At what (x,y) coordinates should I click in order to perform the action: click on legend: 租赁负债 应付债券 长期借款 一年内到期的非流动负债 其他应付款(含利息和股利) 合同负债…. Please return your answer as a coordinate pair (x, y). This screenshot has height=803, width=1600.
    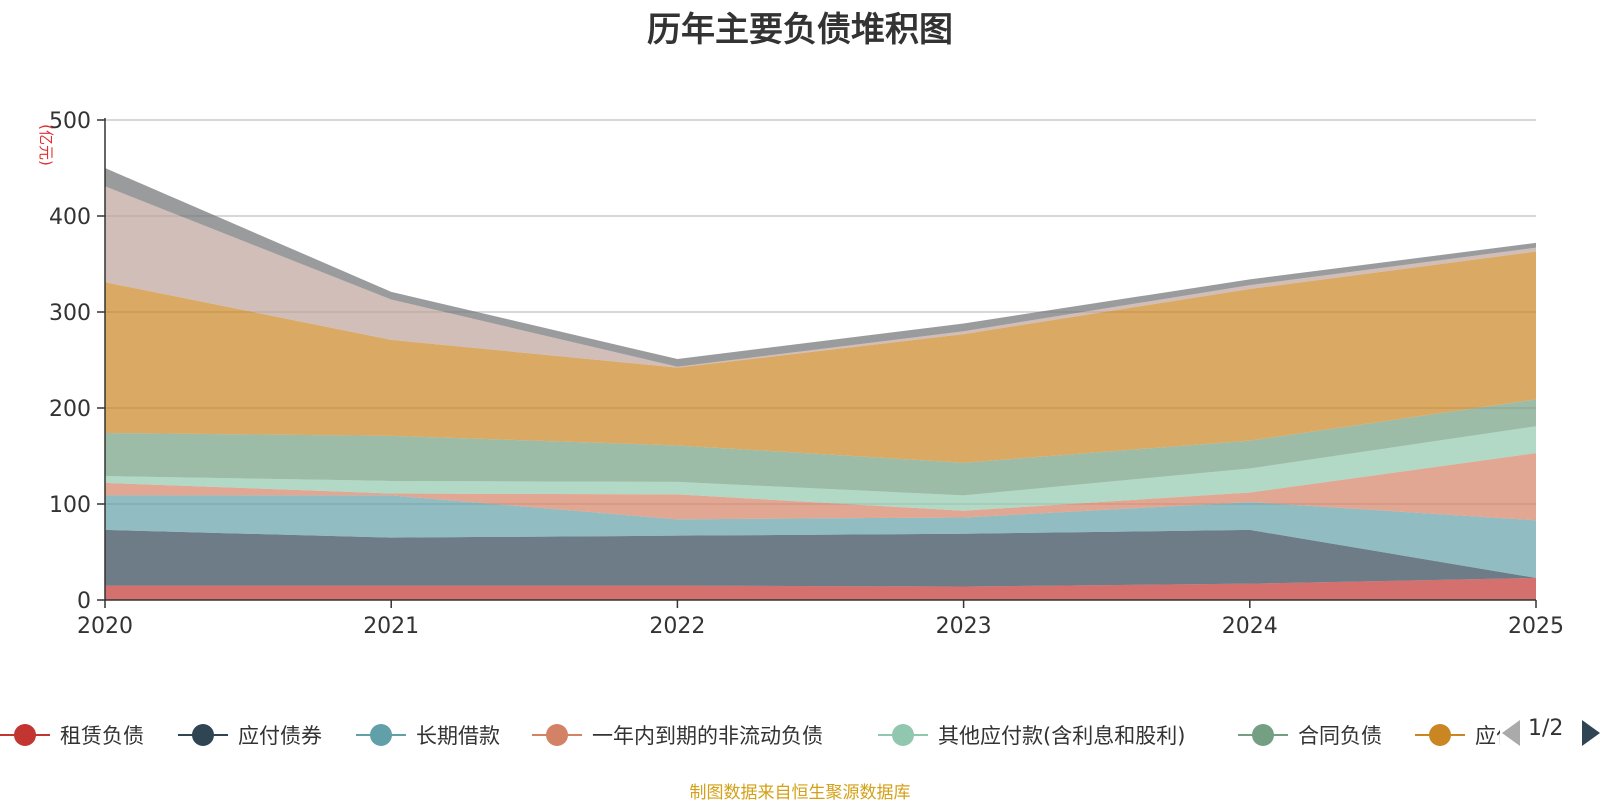
    Looking at the image, I should click on (750, 735).